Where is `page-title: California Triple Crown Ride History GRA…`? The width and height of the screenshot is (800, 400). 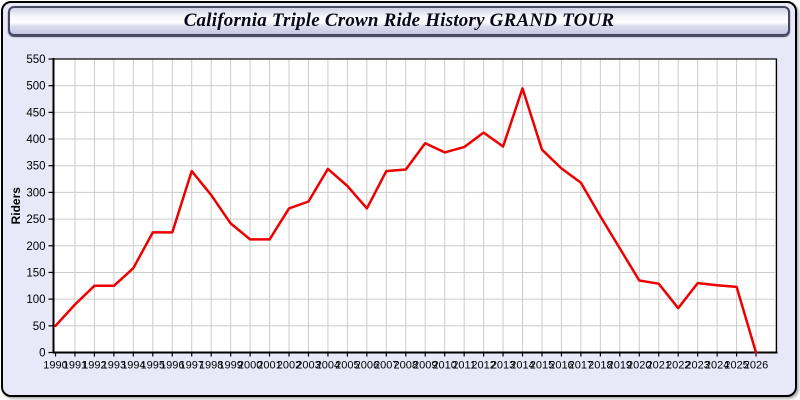
page-title: California Triple Crown Ride History GRA… is located at coordinates (399, 20).